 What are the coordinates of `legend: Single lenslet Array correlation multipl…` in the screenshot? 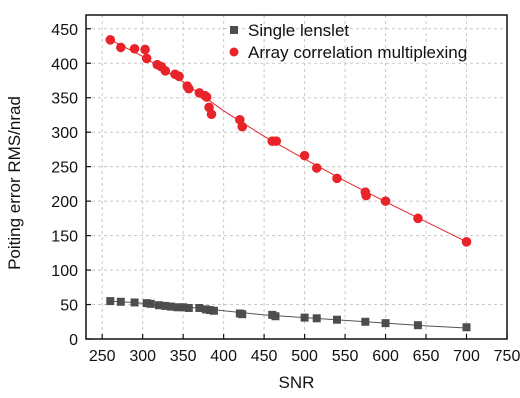 It's located at (348, 41).